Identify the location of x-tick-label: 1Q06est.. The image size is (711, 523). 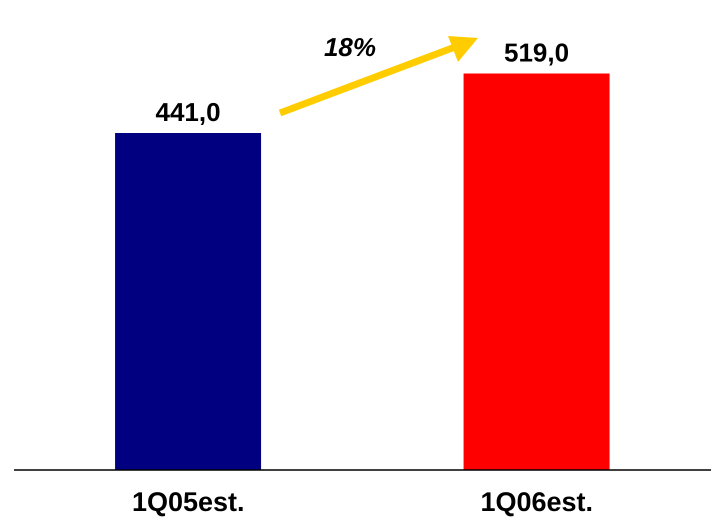
(537, 502).